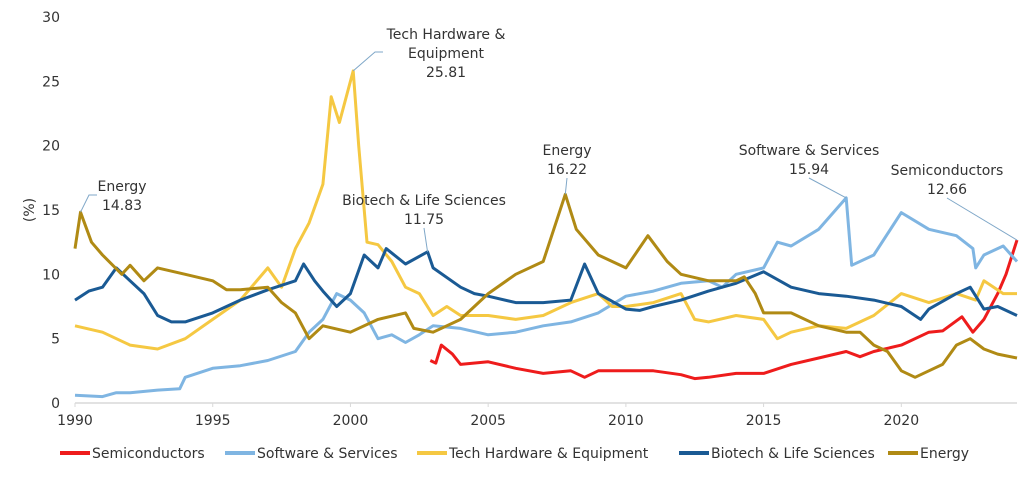  I want to click on legend-item: Software & Services, so click(311, 454).